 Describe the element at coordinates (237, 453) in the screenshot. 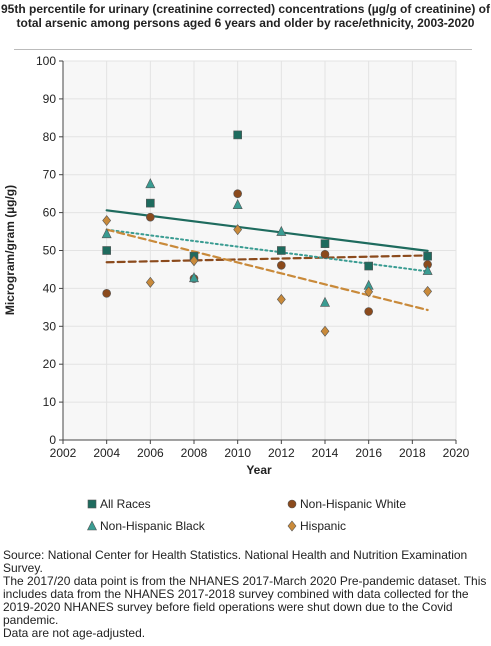

I see `x-tick-label: 2010` at that location.